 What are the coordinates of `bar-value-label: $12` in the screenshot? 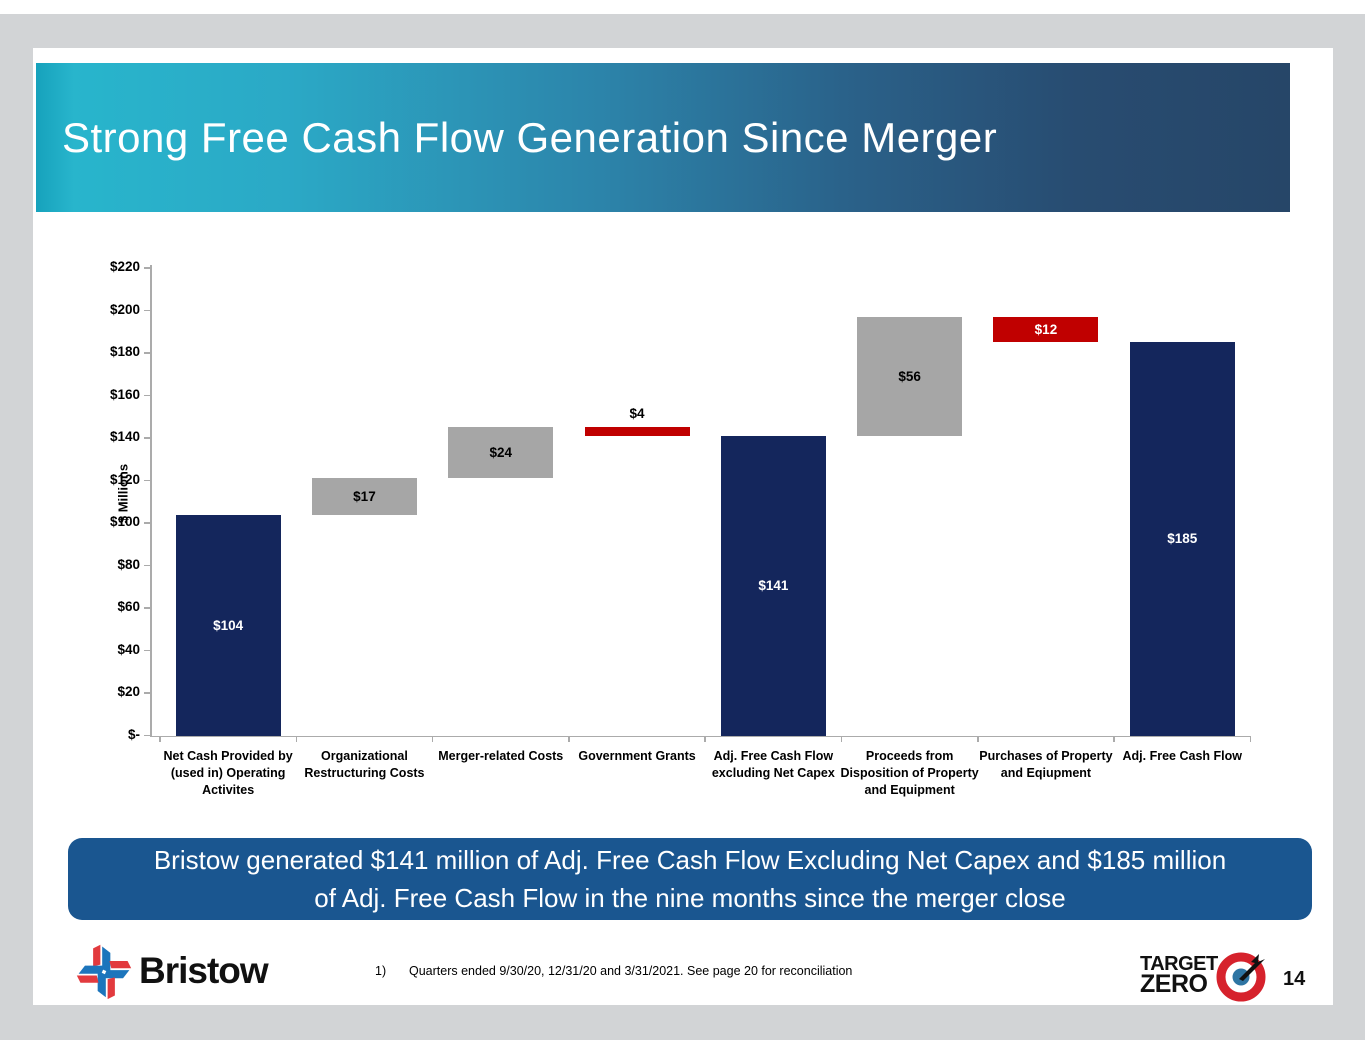 It's located at (1046, 330).